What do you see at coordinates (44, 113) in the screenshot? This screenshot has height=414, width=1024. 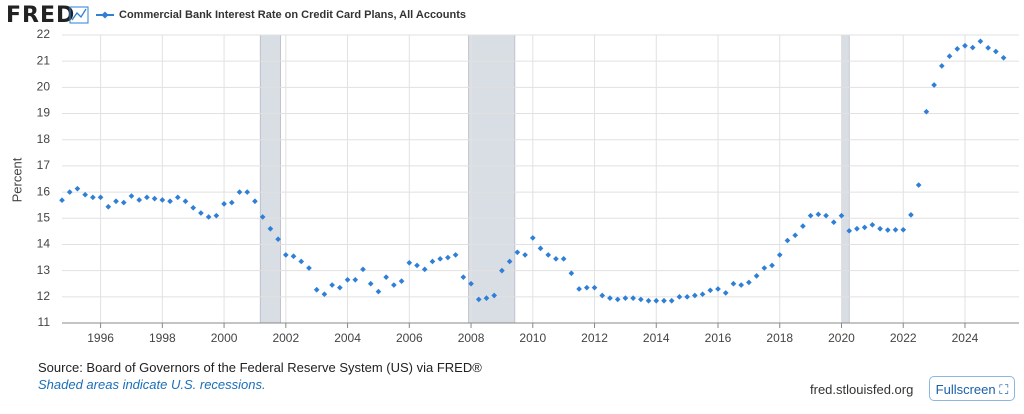 I see `y-tick-label: 19` at bounding box center [44, 113].